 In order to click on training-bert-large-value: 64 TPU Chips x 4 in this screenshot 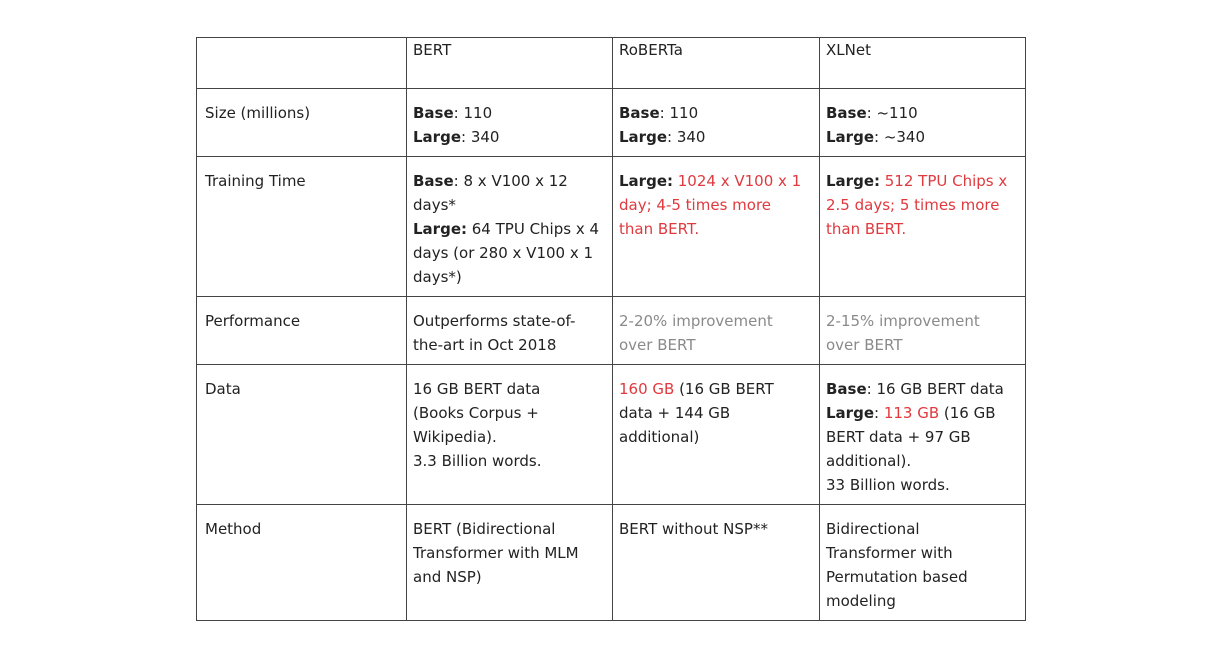, I will do `click(533, 229)`.